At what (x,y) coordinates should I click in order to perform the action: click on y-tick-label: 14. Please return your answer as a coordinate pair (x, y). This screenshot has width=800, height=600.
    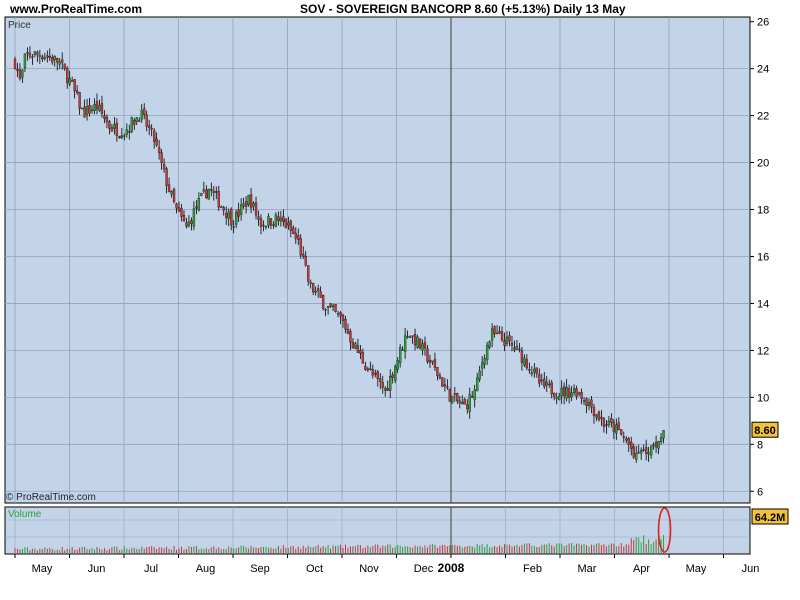
    Looking at the image, I should click on (763, 304).